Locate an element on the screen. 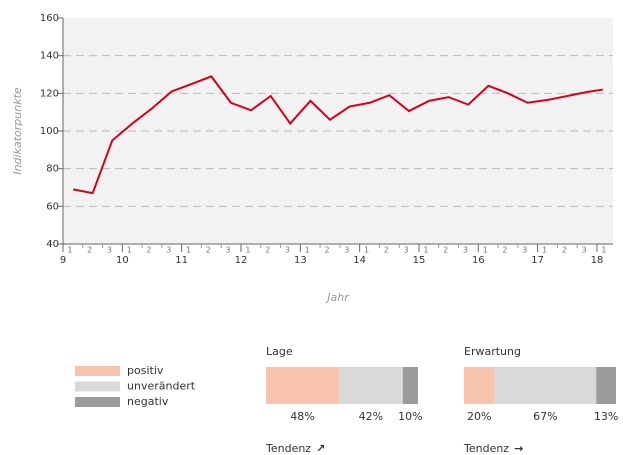 The width and height of the screenshot is (623, 455). legend-label: unverändert is located at coordinates (161, 386).